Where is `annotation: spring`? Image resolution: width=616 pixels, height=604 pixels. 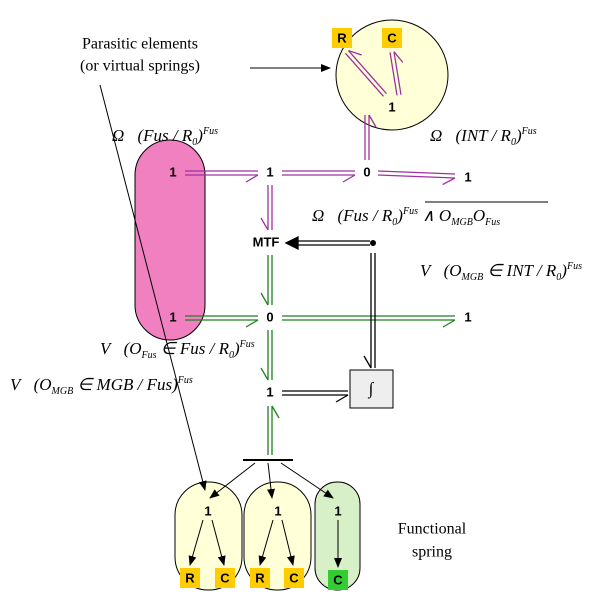 annotation: spring is located at coordinates (432, 552).